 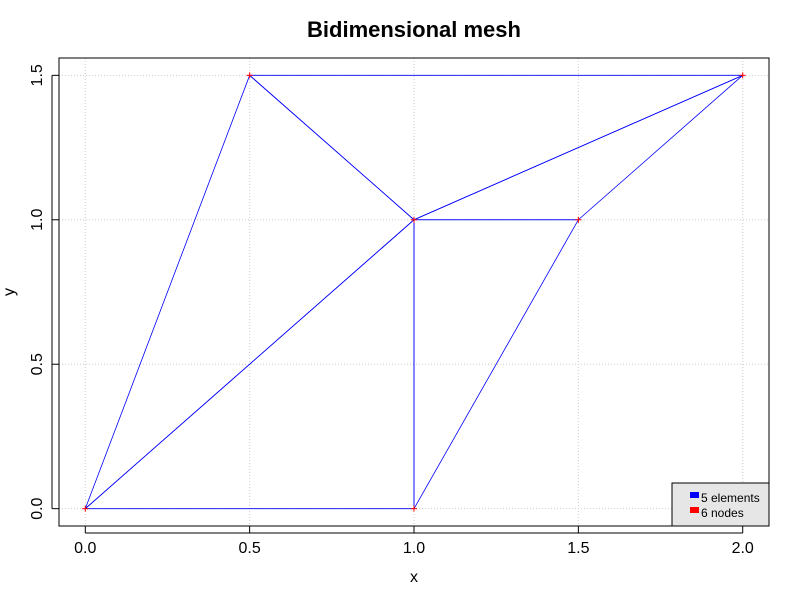 What do you see at coordinates (37, 508) in the screenshot?
I see `y-tick-label: 0.0` at bounding box center [37, 508].